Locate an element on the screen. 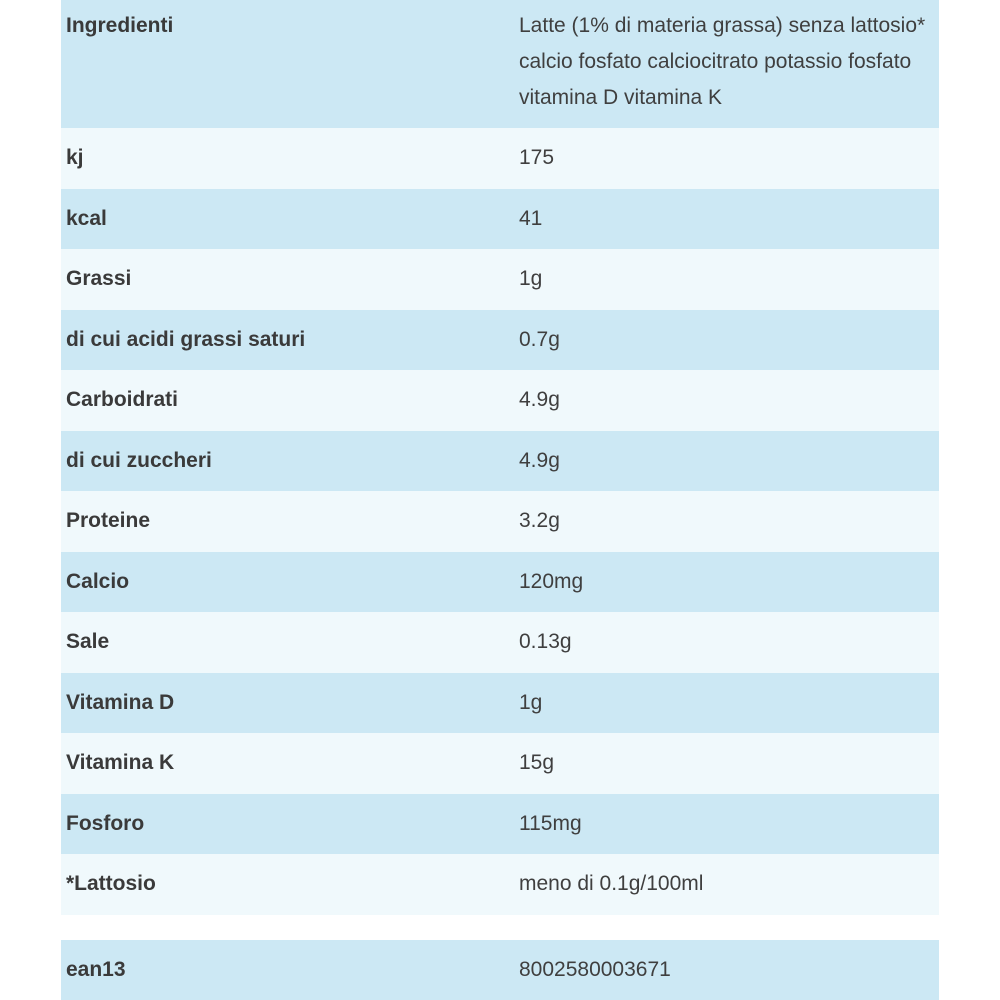 This screenshot has width=1000, height=1000. nutrition-row: di cui acidi grassi saturi 0.7g is located at coordinates (500, 339).